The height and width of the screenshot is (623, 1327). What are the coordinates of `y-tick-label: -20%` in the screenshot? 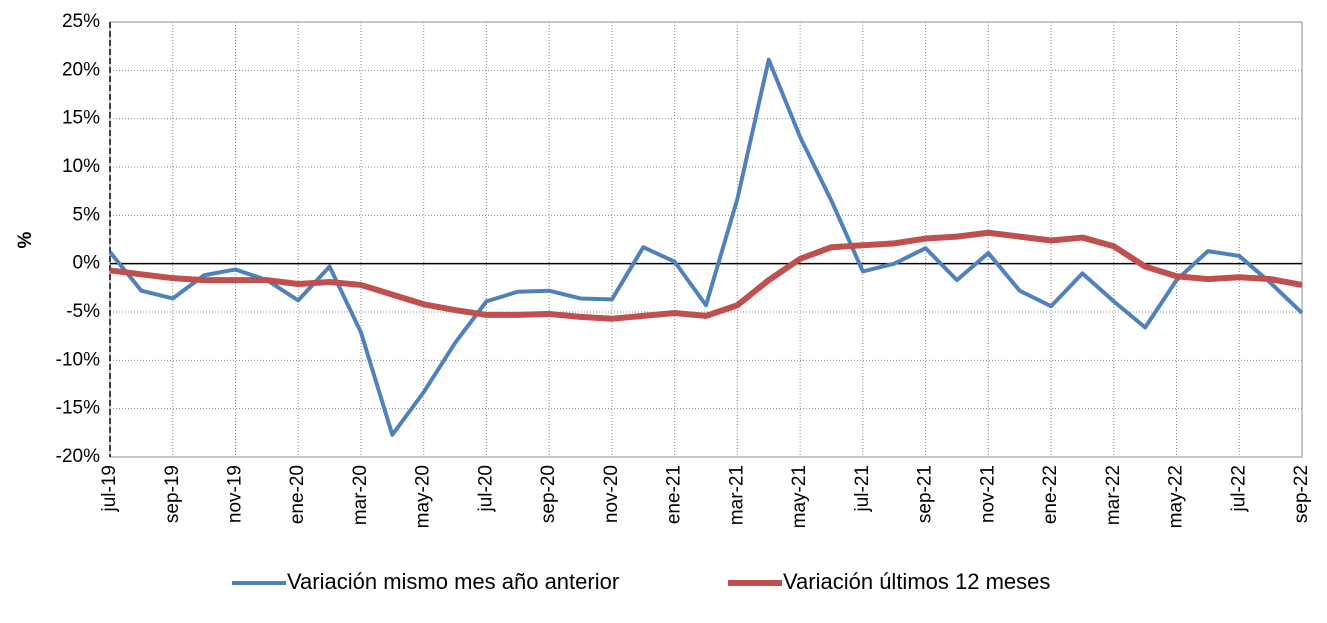 It's located at (78, 456).